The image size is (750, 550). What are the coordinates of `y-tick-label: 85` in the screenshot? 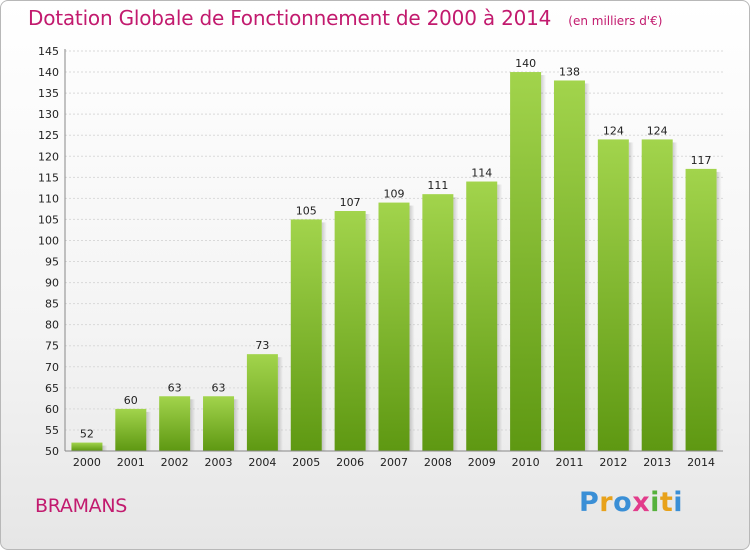 It's located at (52, 304).